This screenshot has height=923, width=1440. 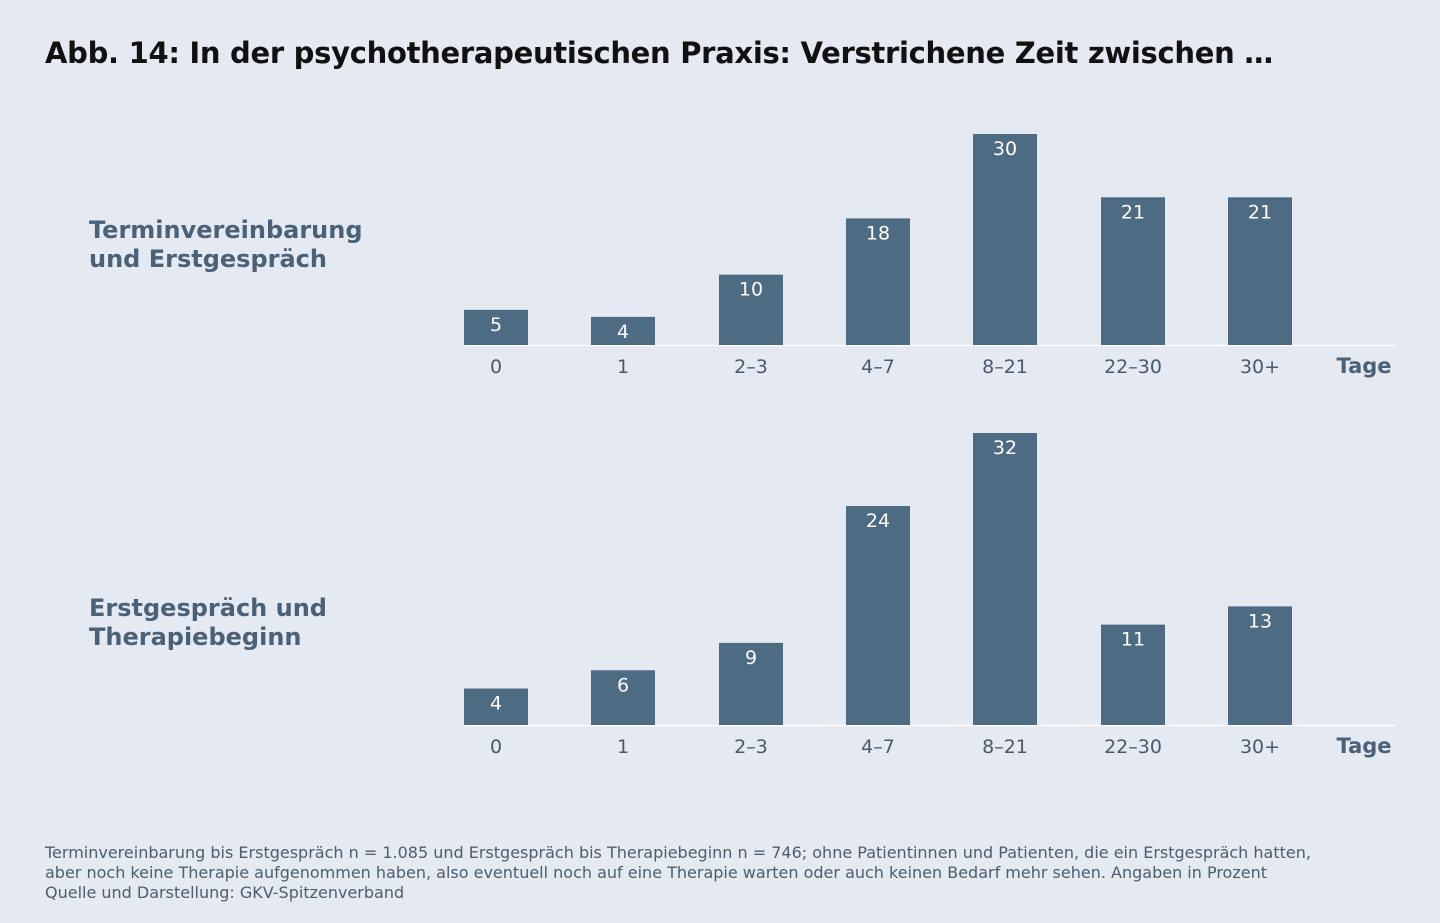 What do you see at coordinates (208, 259) in the screenshot?
I see `row-label-line: und Erstgespräch` at bounding box center [208, 259].